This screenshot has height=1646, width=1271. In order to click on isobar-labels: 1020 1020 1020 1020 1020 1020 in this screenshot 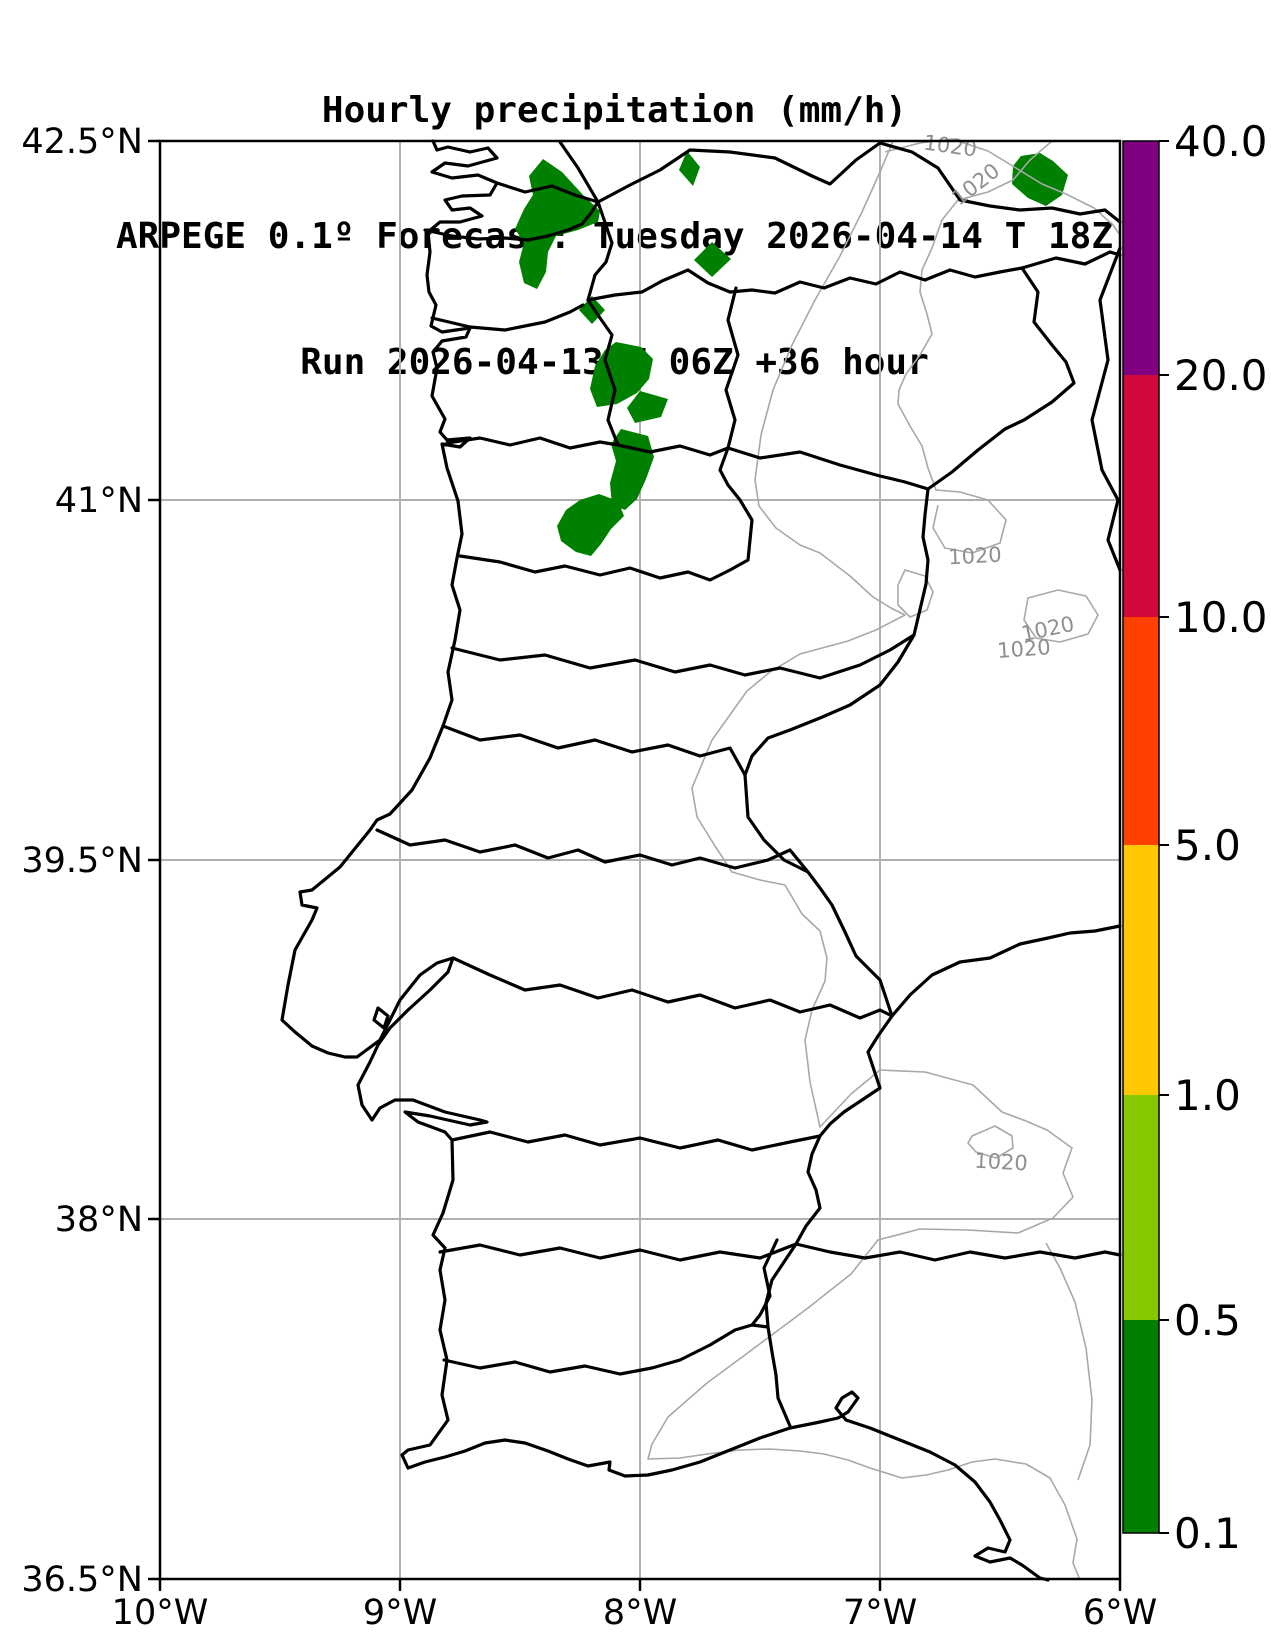, I will do `click(999, 652)`.